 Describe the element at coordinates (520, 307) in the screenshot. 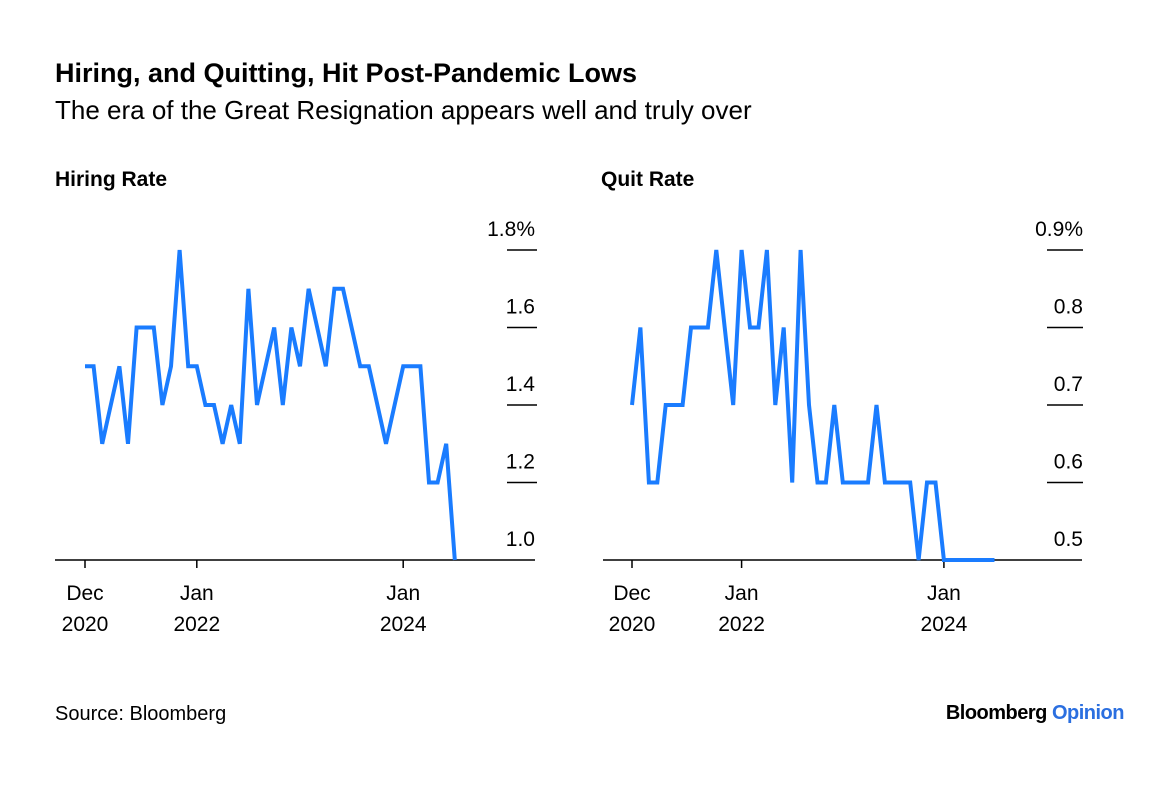

I see `y-tick-label: 1.6` at that location.